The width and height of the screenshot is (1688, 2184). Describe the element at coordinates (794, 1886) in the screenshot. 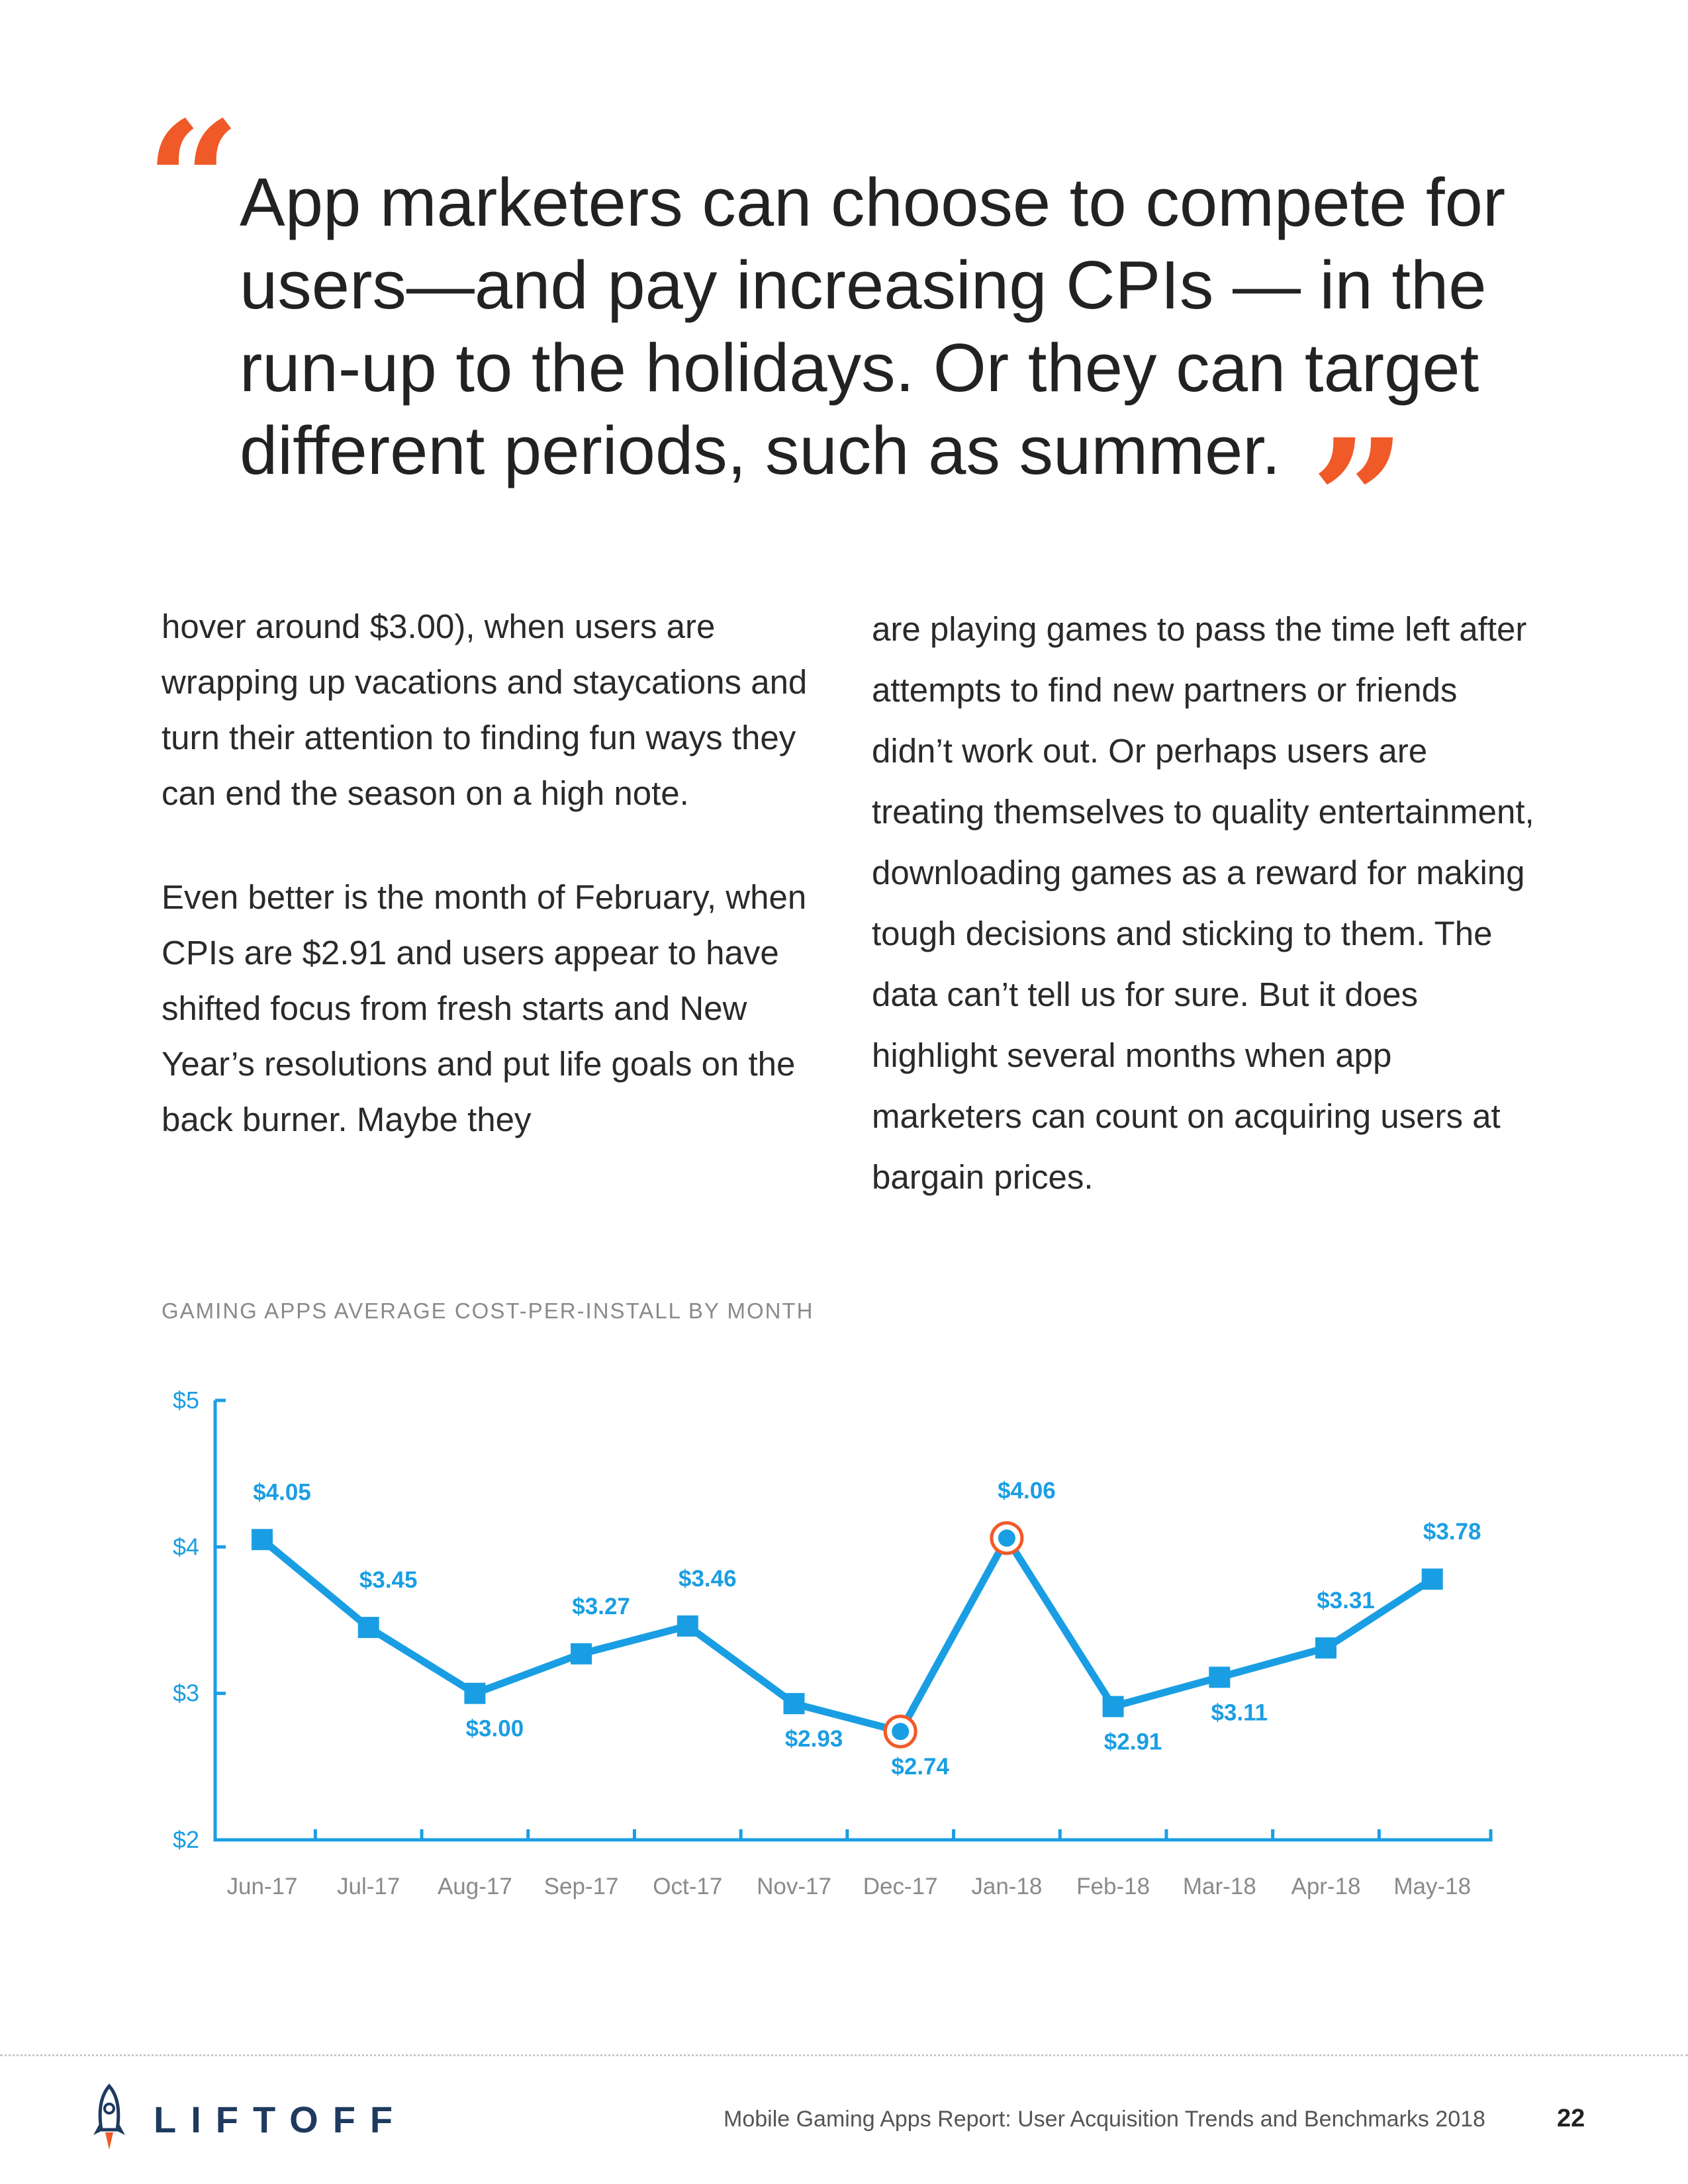

I see `x-tick-label: Nov-17` at that location.